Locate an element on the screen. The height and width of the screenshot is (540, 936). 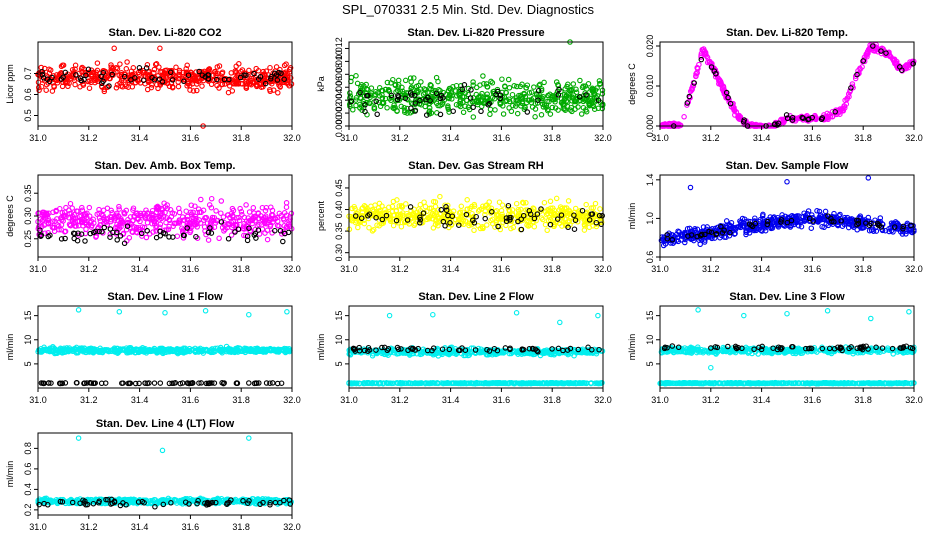
x-tick-label: 31.6 is located at coordinates (191, 400).